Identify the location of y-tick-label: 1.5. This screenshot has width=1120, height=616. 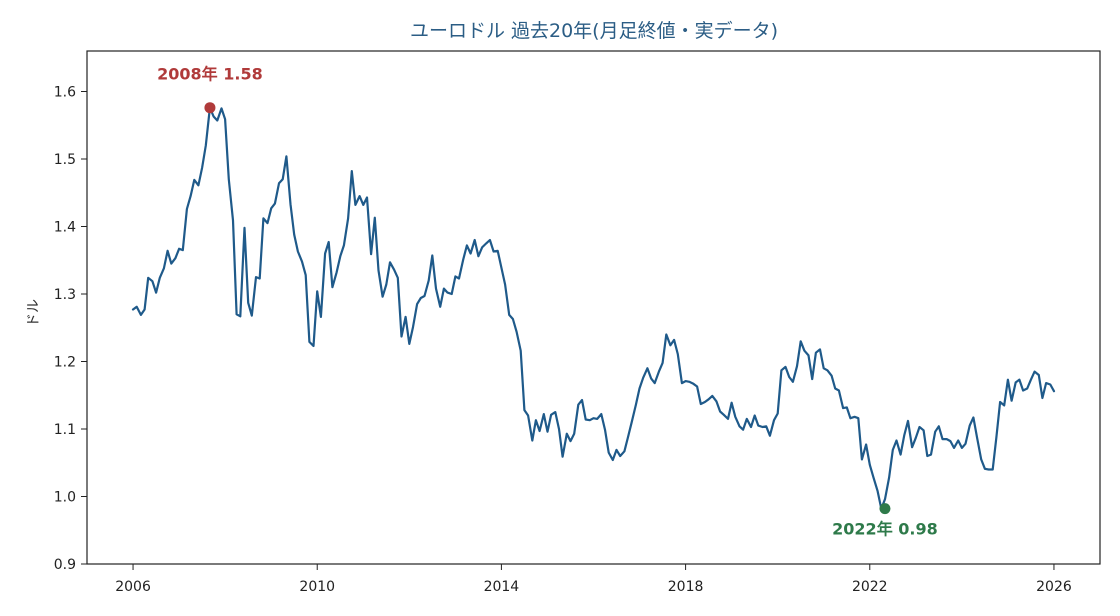
(65, 160).